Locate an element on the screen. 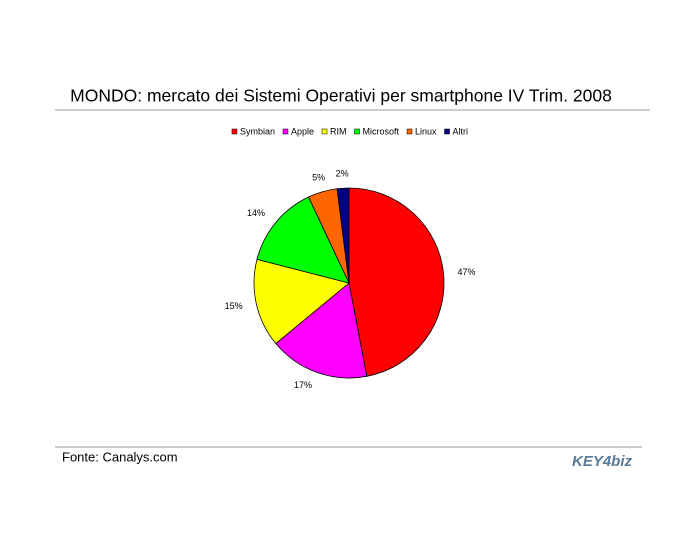 The image size is (700, 550). slice-label: 15% is located at coordinates (234, 306).